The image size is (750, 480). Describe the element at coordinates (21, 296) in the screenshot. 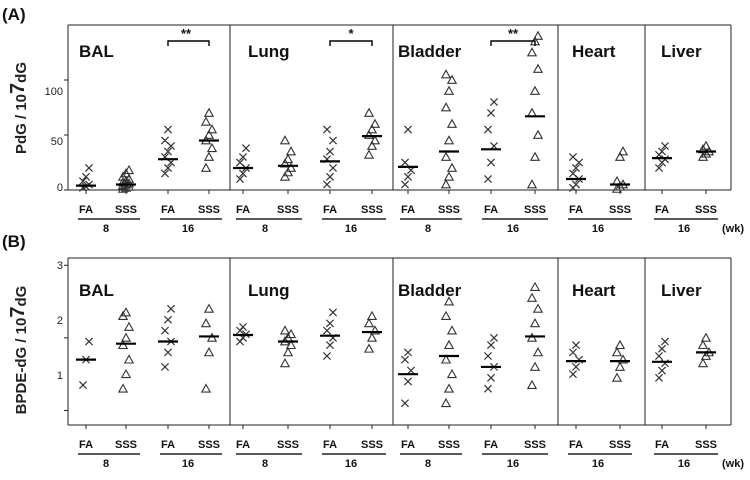

I see `panel-b-ylabel-tail: dG` at that location.